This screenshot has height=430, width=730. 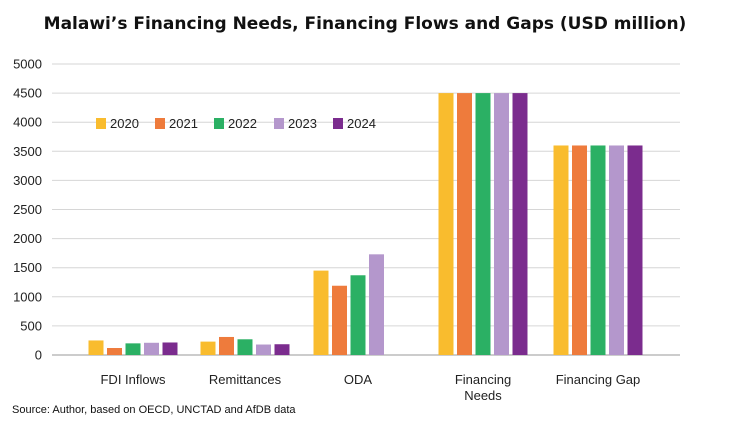 I want to click on legend-label: 2022, so click(x=242, y=123).